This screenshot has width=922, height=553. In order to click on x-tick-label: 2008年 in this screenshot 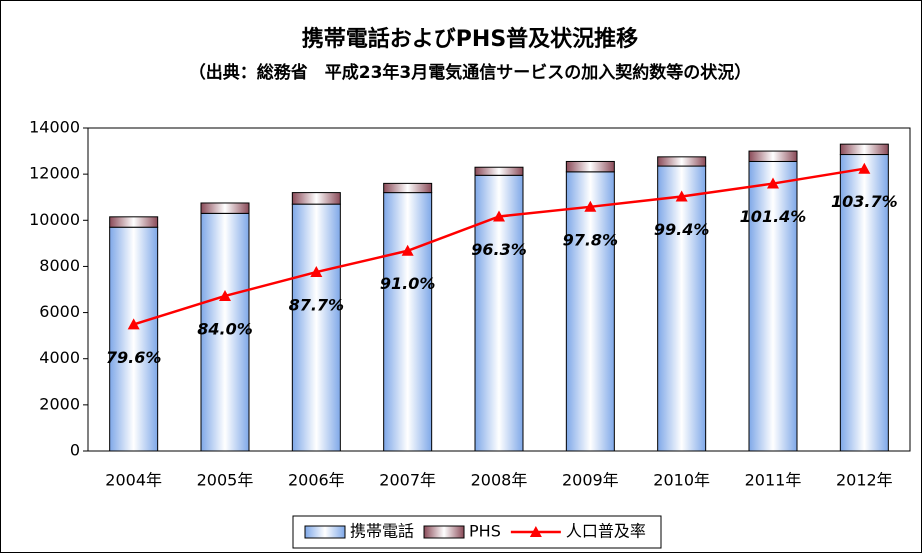, I will do `click(499, 480)`.